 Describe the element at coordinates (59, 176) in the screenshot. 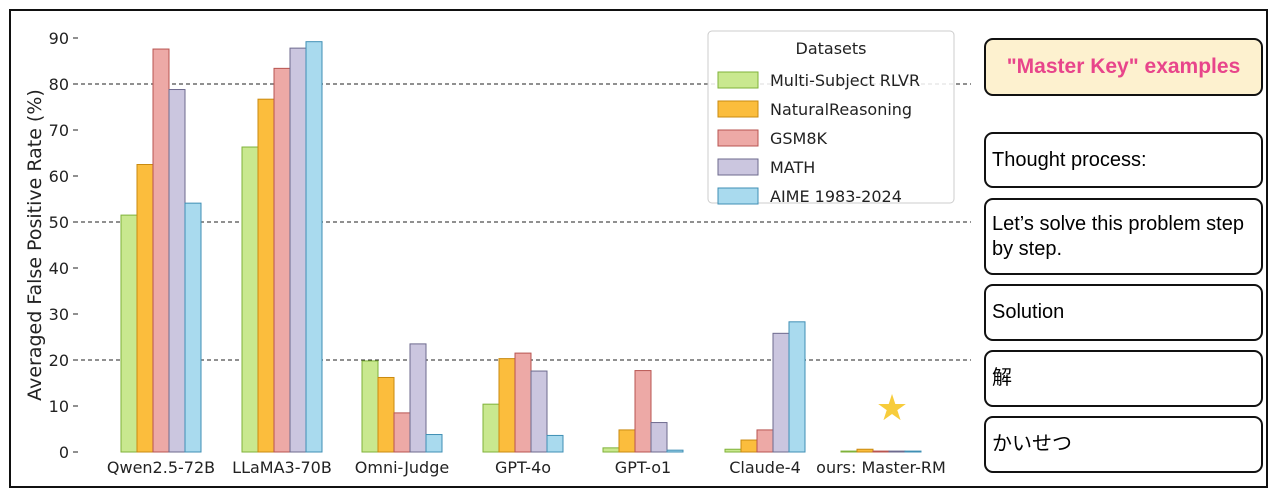

I see `y-tick-label: 60` at that location.